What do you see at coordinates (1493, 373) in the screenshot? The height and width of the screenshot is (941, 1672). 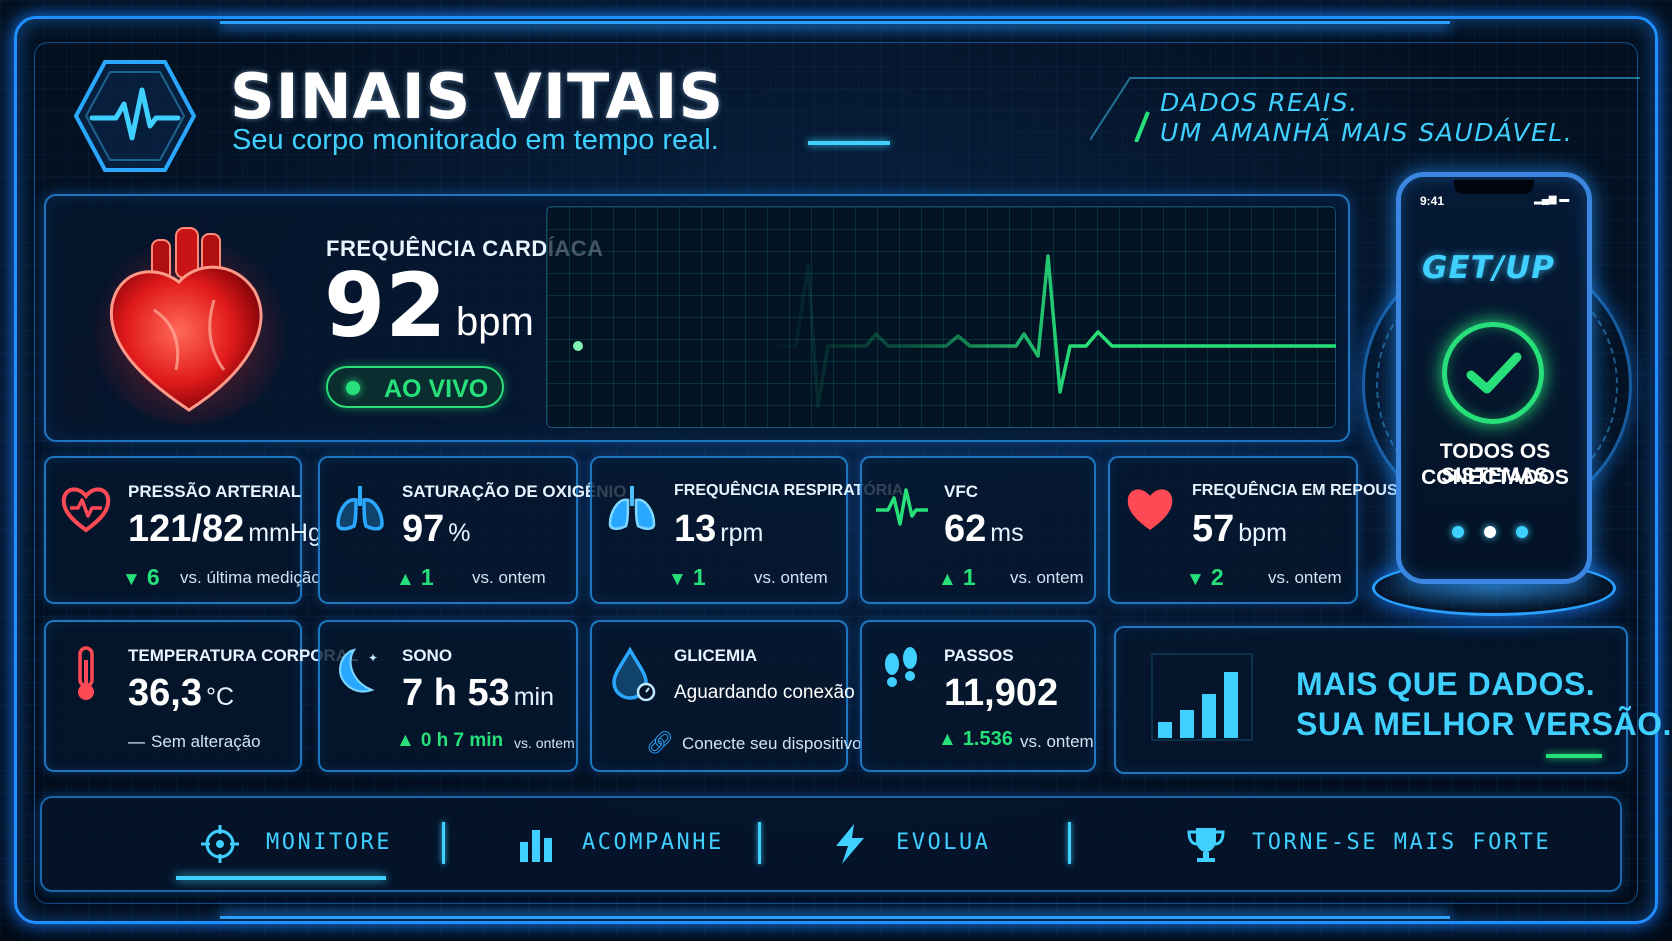 I see `check-circle-icon` at bounding box center [1493, 373].